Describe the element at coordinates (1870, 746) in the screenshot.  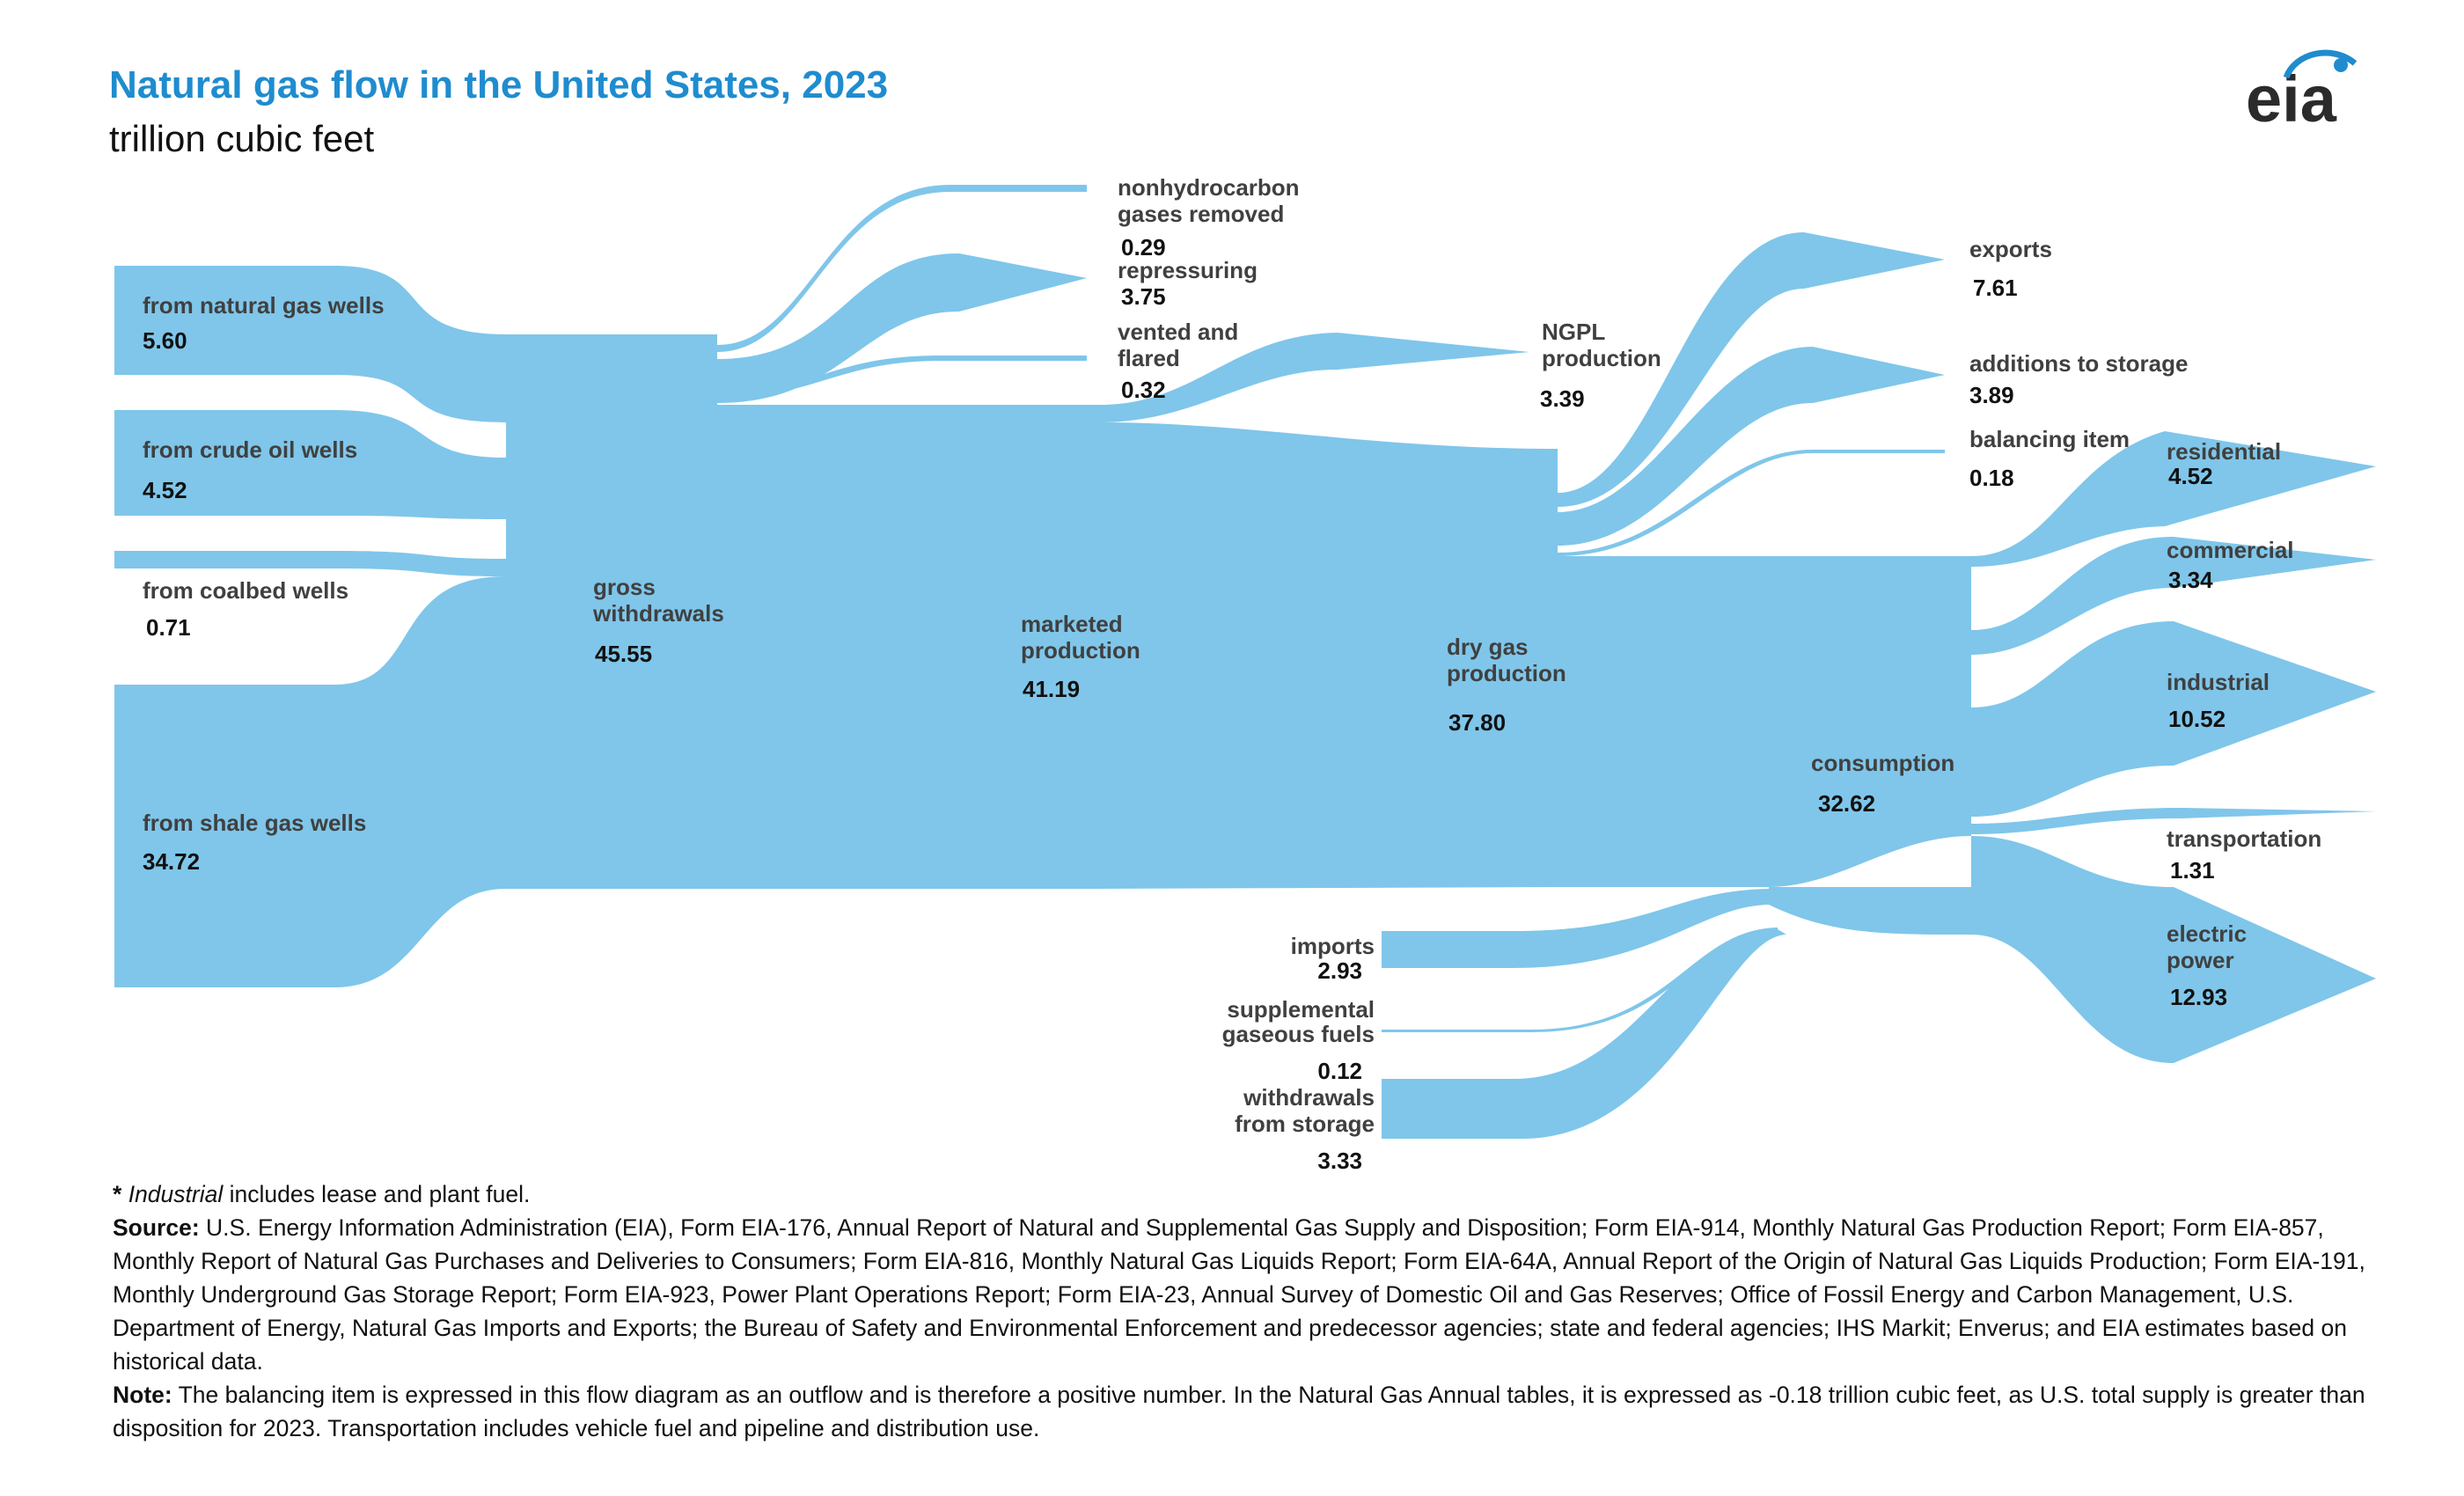
I see `node-consumption-band` at that location.